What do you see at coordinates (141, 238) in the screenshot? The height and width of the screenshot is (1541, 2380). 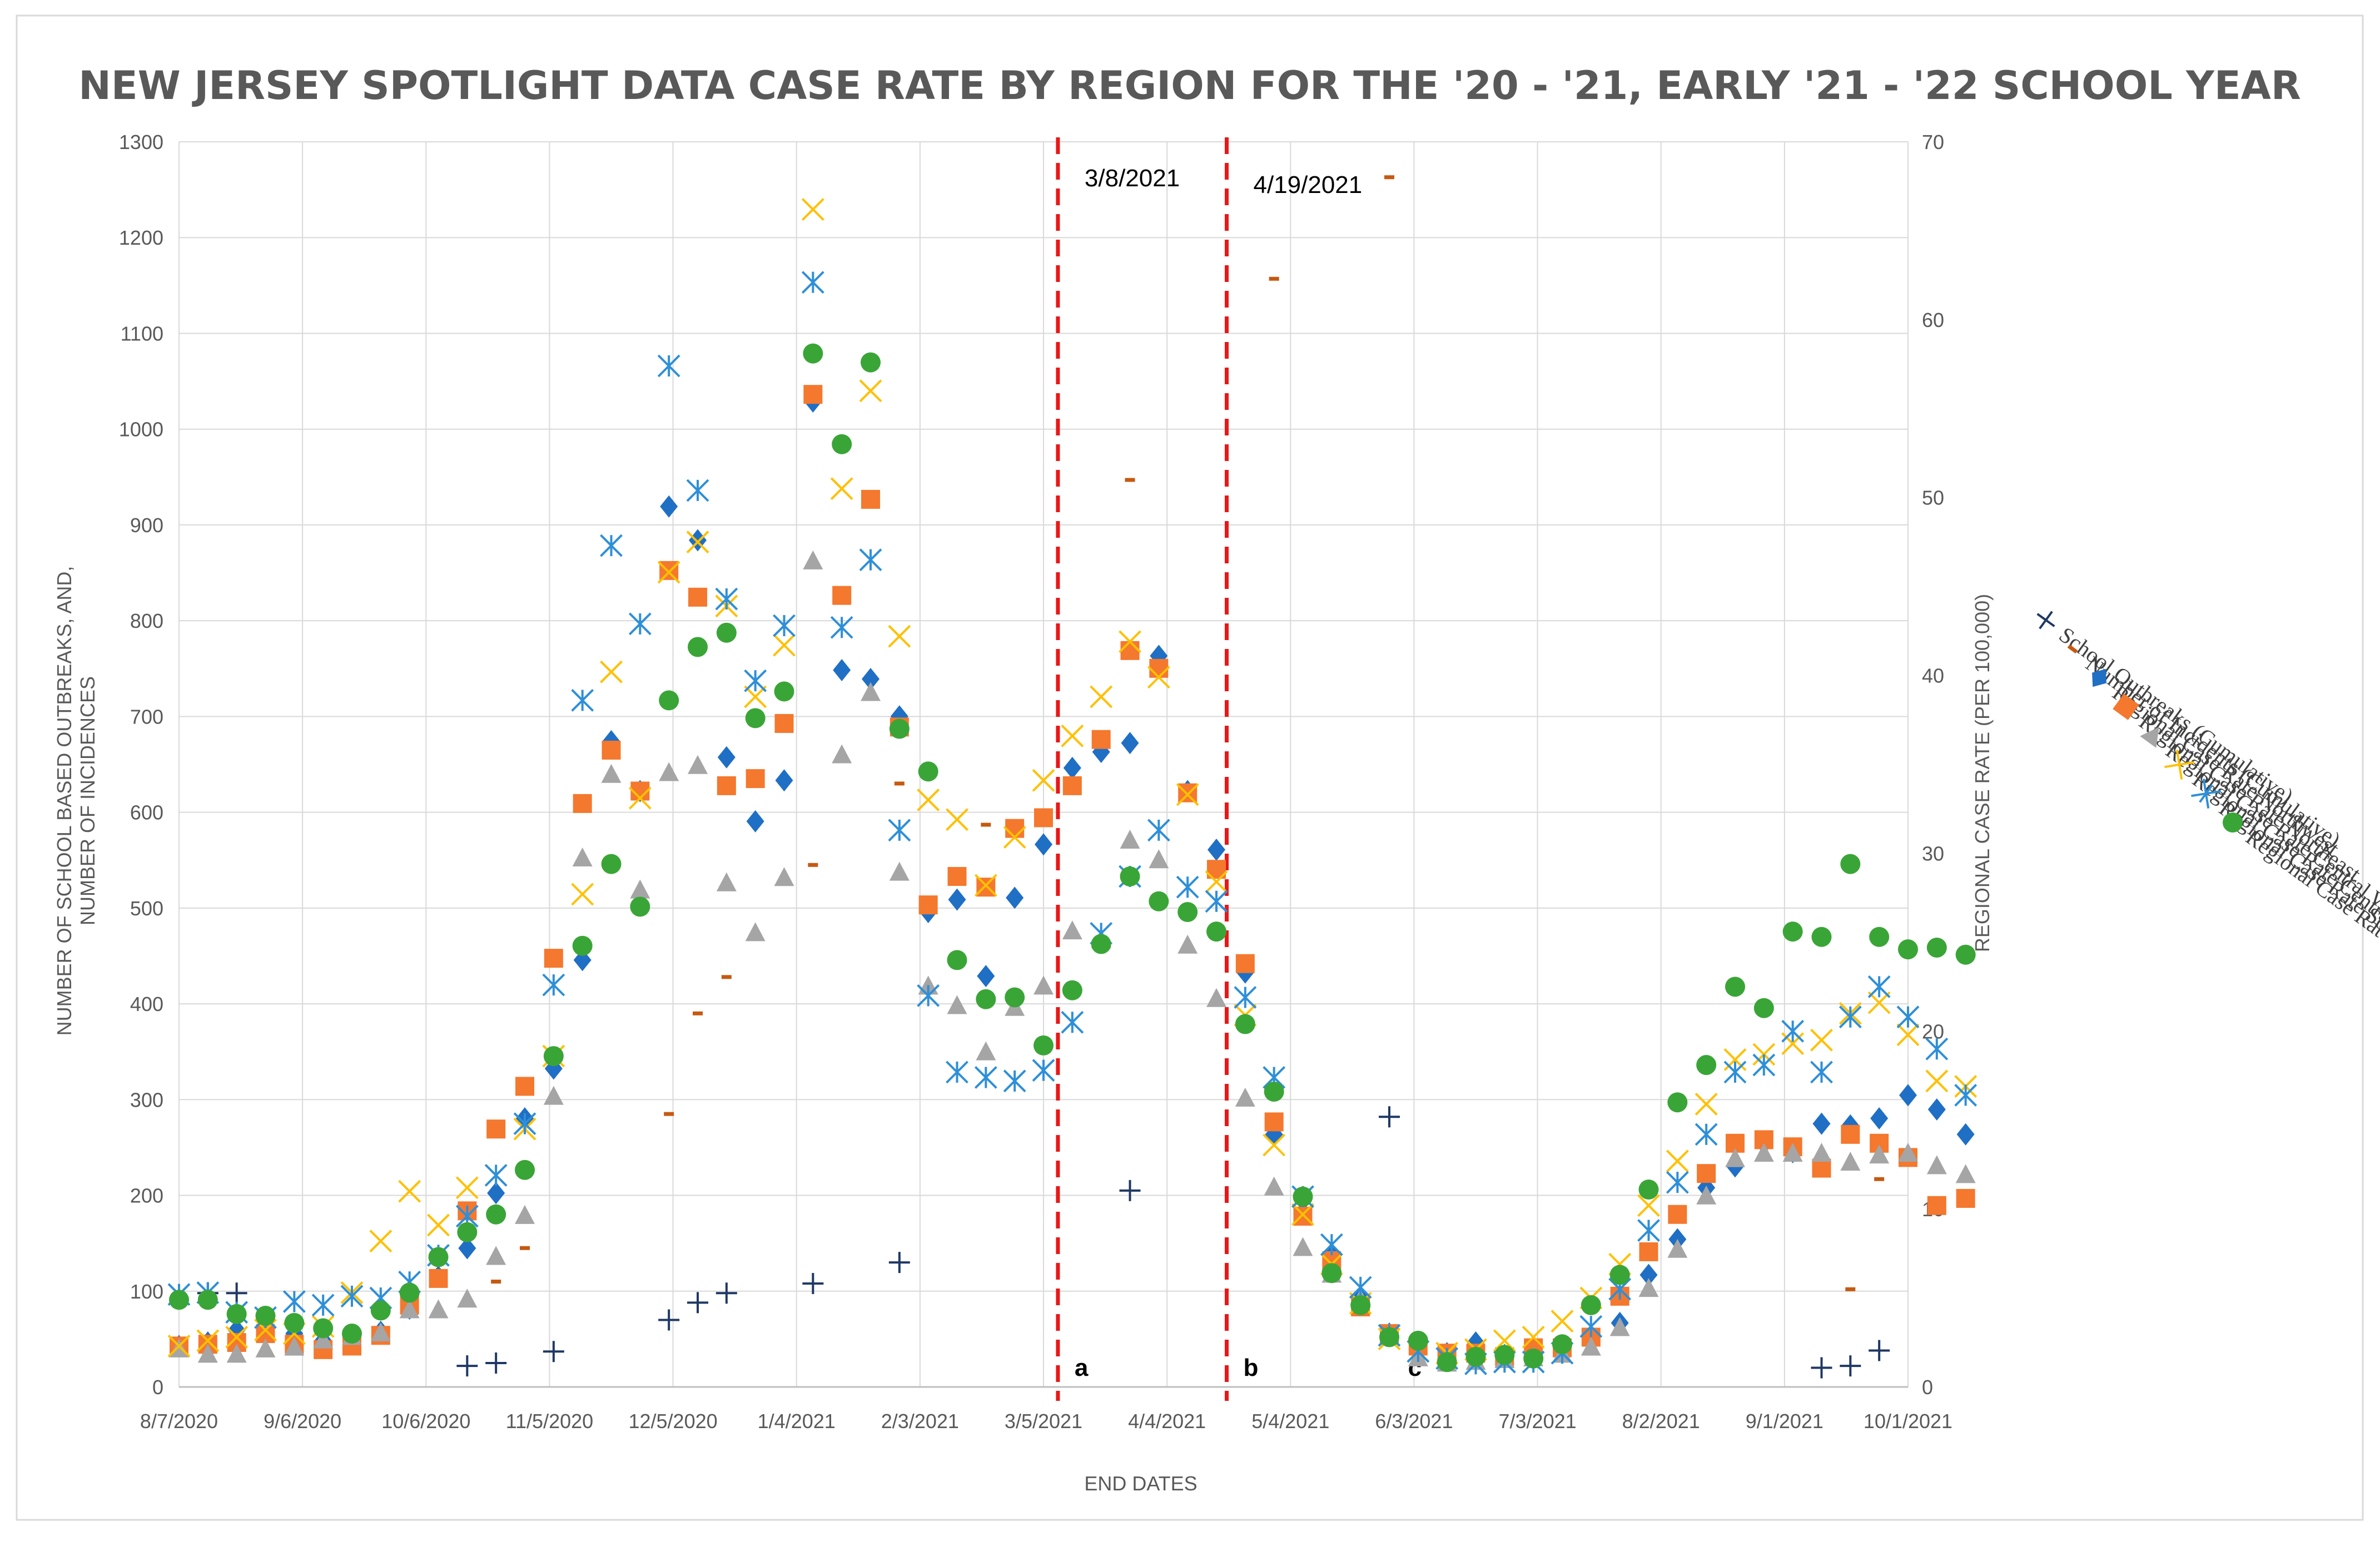 I see `y-tick-label-left: 1200` at bounding box center [141, 238].